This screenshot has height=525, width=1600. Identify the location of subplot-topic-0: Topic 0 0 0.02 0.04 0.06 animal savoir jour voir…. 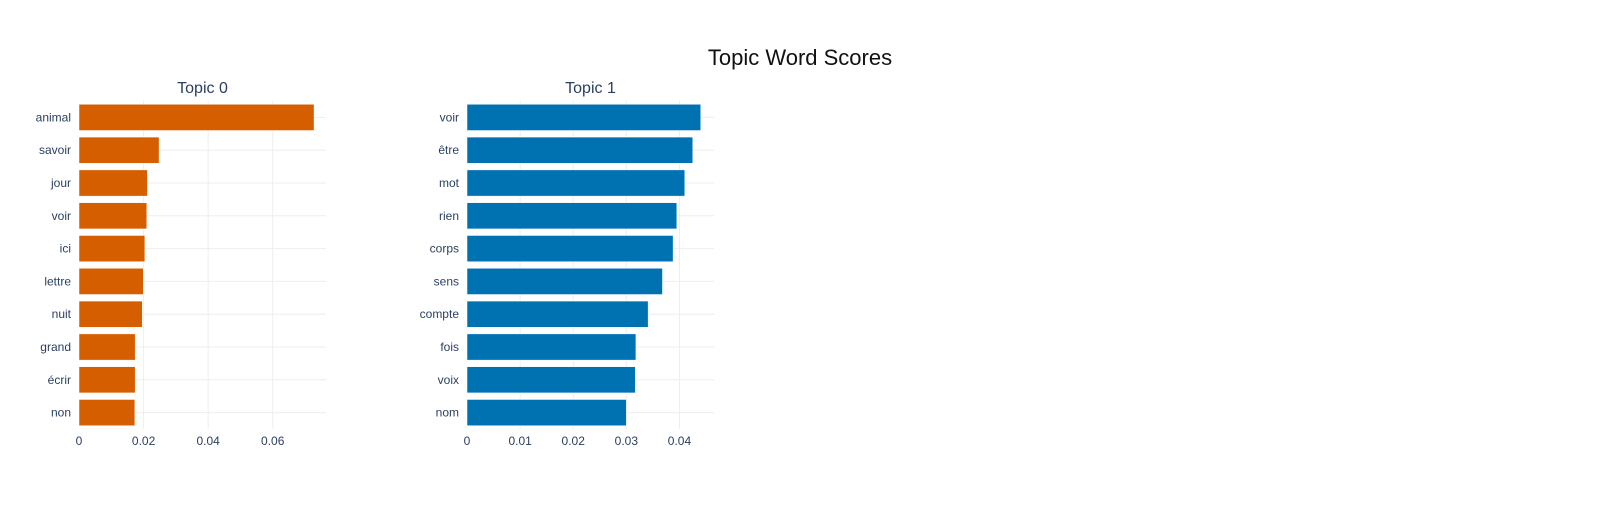
(181, 264).